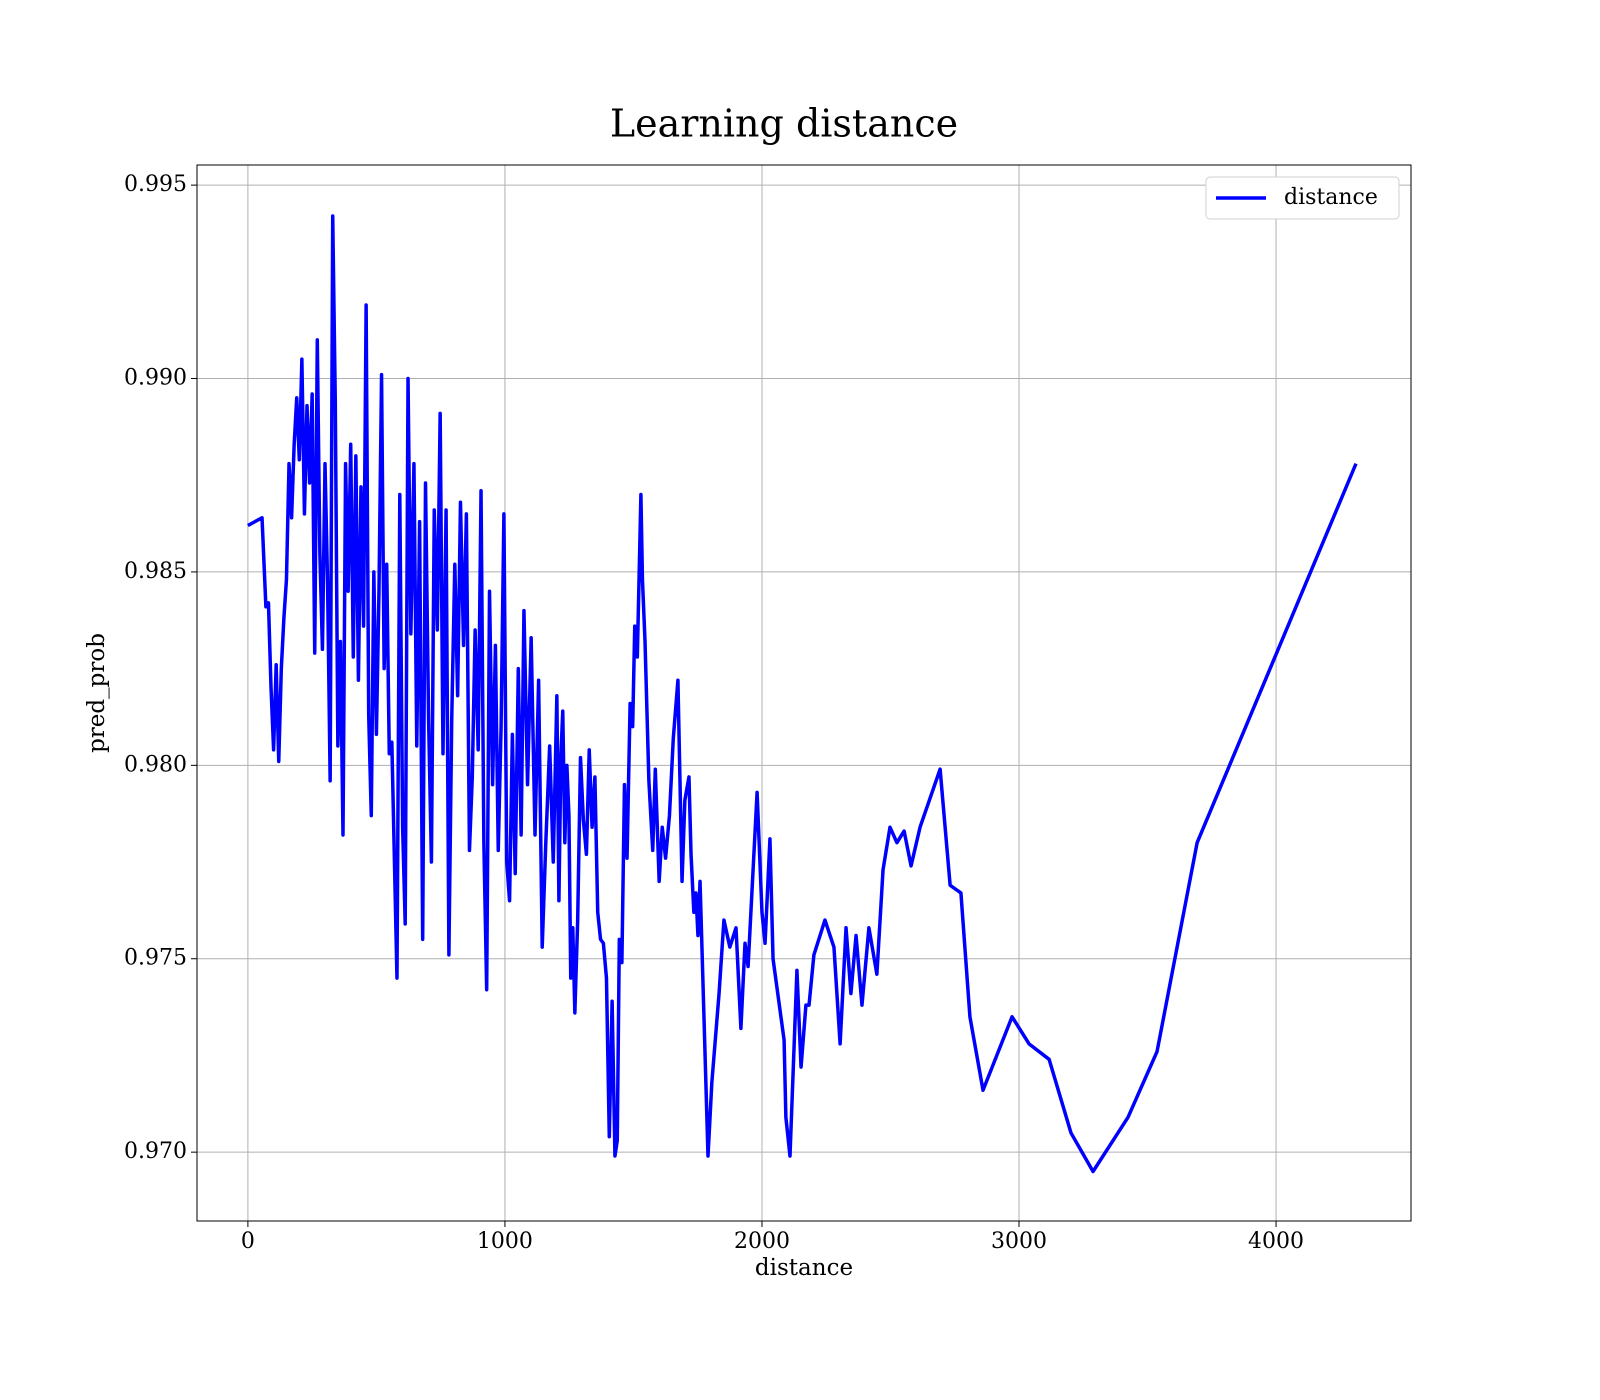 This screenshot has width=1600, height=1400. What do you see at coordinates (155, 571) in the screenshot?
I see `y-tick-label: 0.985` at bounding box center [155, 571].